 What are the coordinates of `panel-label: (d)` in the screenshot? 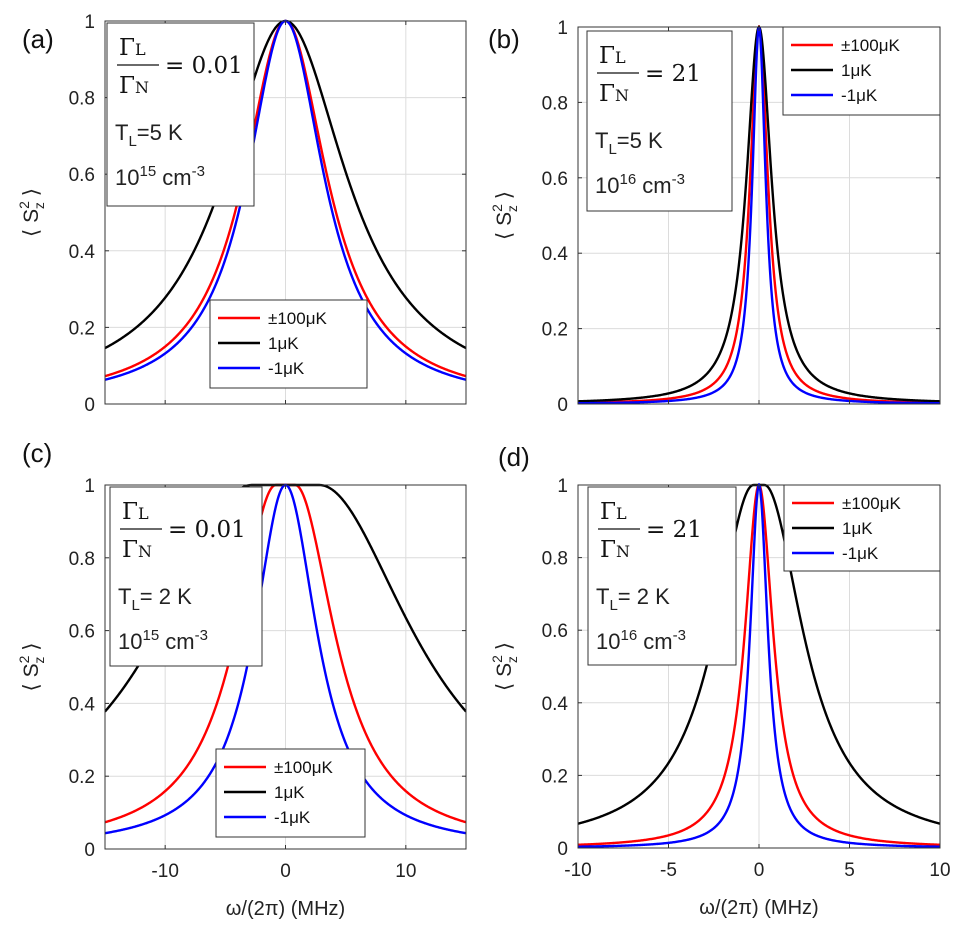 It's located at (514, 457).